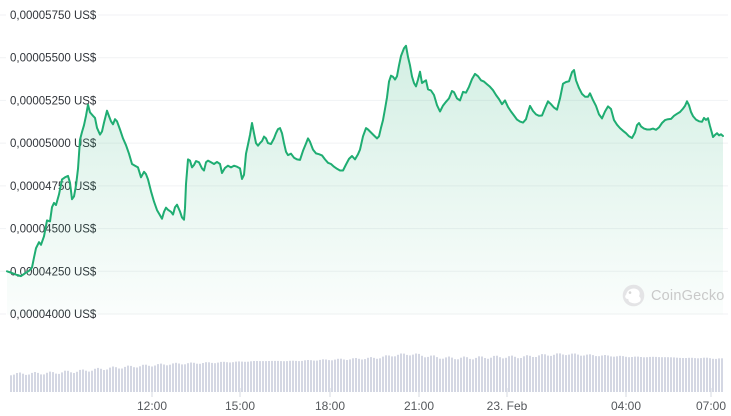  Describe the element at coordinates (330, 406) in the screenshot. I see `x-axis-label: 18:00` at that location.